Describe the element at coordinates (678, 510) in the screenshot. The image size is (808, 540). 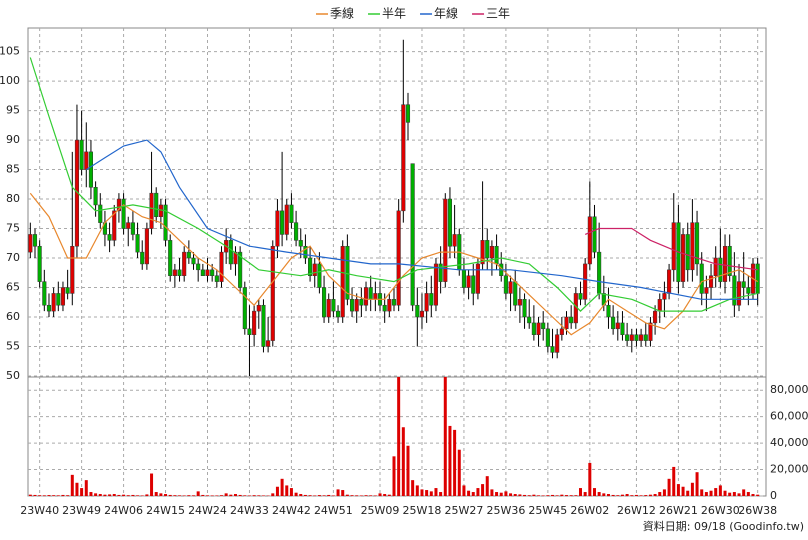
I see `x-tick-label: 26W21` at that location.